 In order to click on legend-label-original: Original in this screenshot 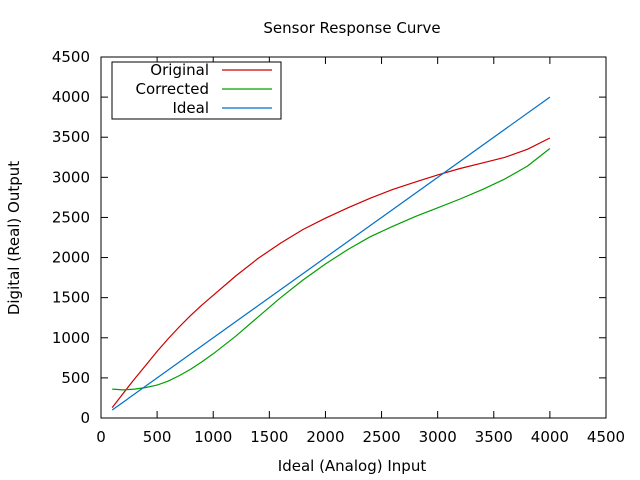, I will do `click(179, 70)`.